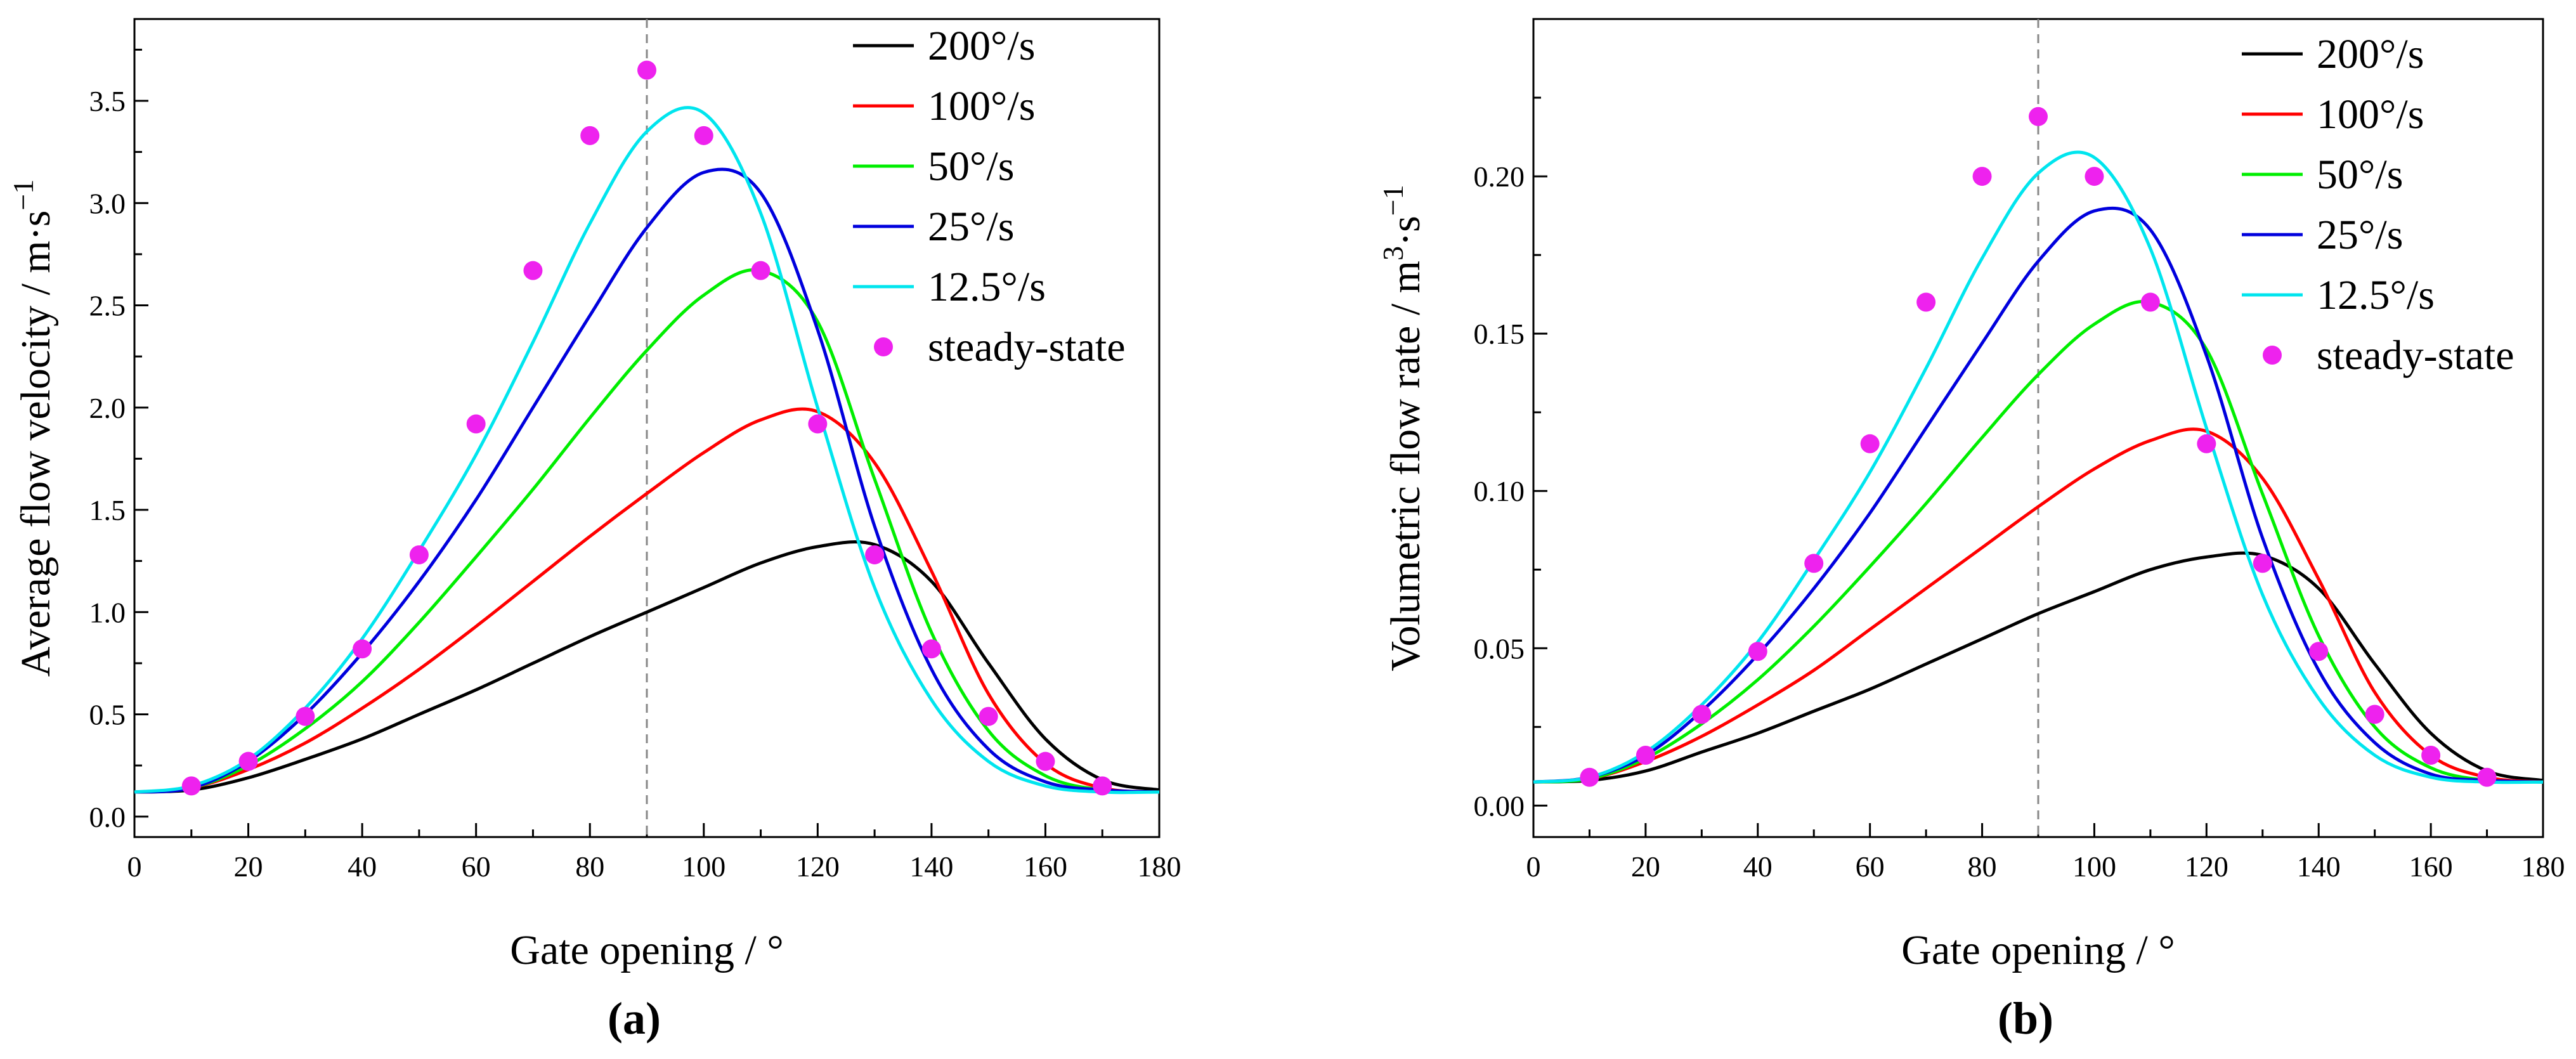 The width and height of the screenshot is (2576, 1059). I want to click on y-axis-title-main: Average flow velocity / m·s, so click(36, 444).